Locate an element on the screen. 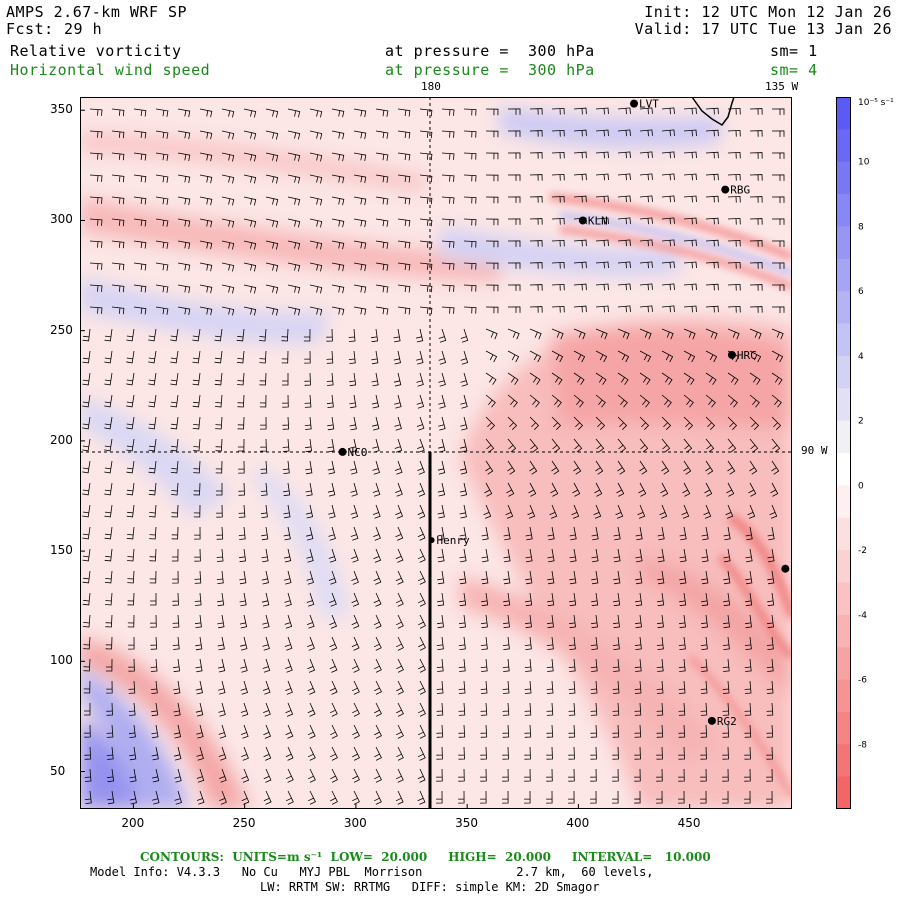 This screenshot has width=900, height=900. colorbar-tick-label: 0 is located at coordinates (861, 486).